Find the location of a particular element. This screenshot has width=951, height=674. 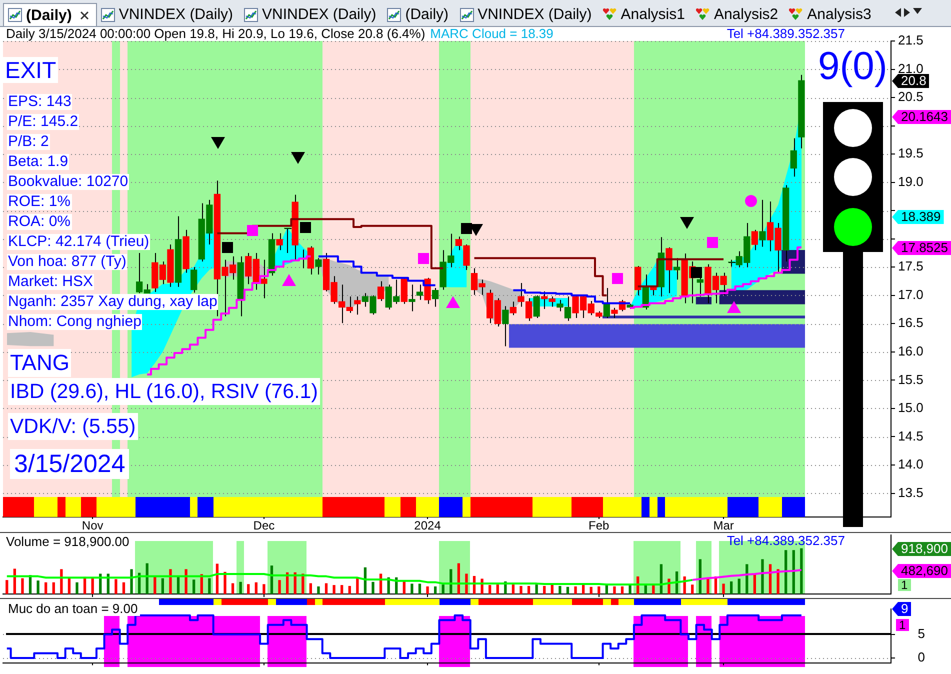

annotation: Nhom: Cong nghiep is located at coordinates (74, 321).